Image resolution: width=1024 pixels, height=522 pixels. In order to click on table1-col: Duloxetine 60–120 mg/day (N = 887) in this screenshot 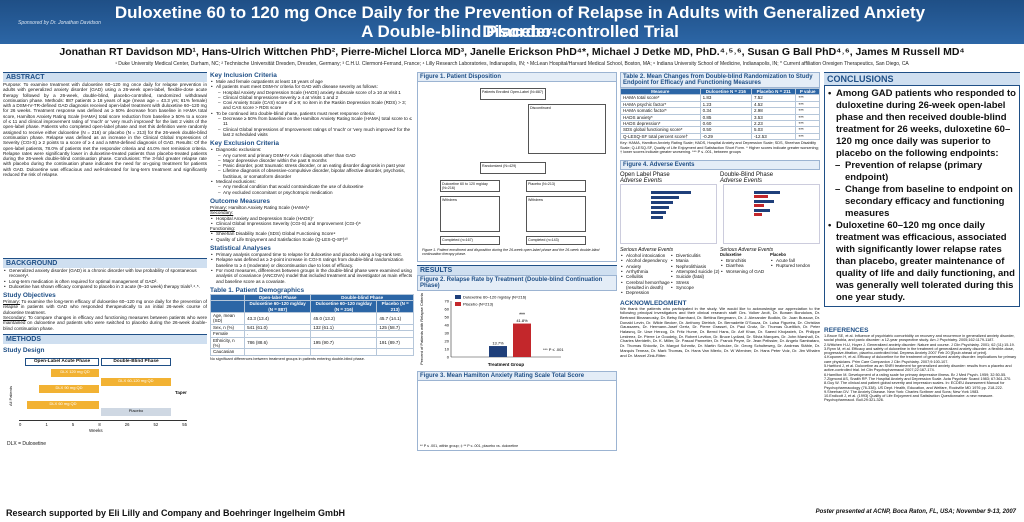, I will do `click(278, 307)`.